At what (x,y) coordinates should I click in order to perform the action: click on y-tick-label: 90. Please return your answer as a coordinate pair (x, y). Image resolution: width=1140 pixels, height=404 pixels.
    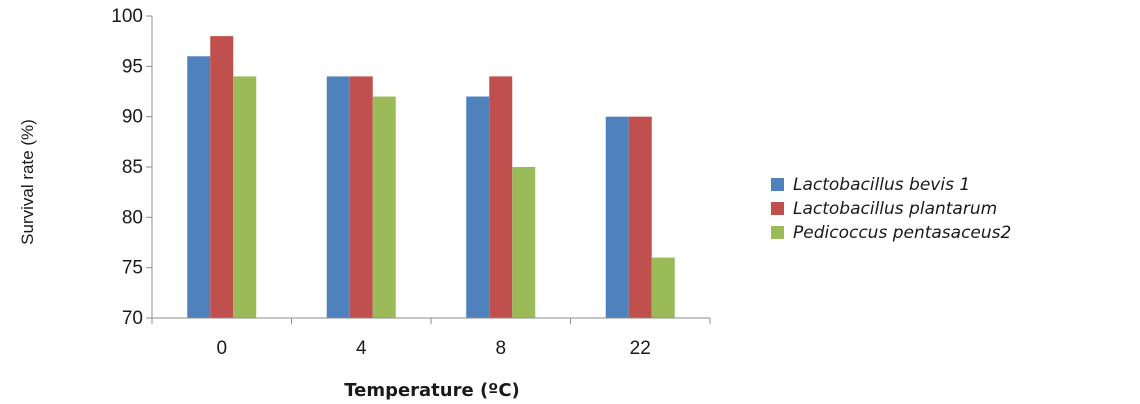
    Looking at the image, I should click on (132, 117).